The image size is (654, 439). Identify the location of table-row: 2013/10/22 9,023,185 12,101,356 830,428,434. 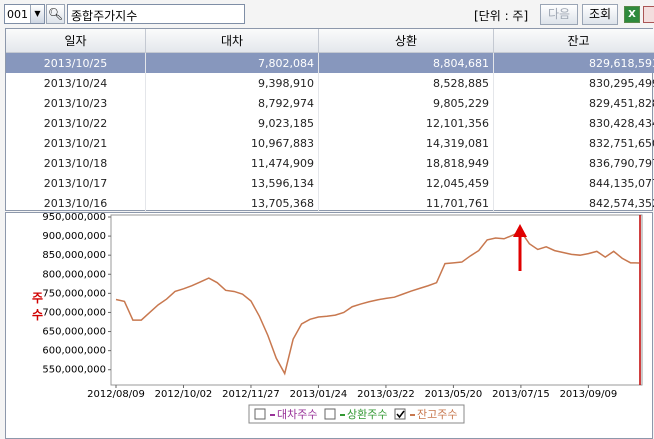
(330, 123).